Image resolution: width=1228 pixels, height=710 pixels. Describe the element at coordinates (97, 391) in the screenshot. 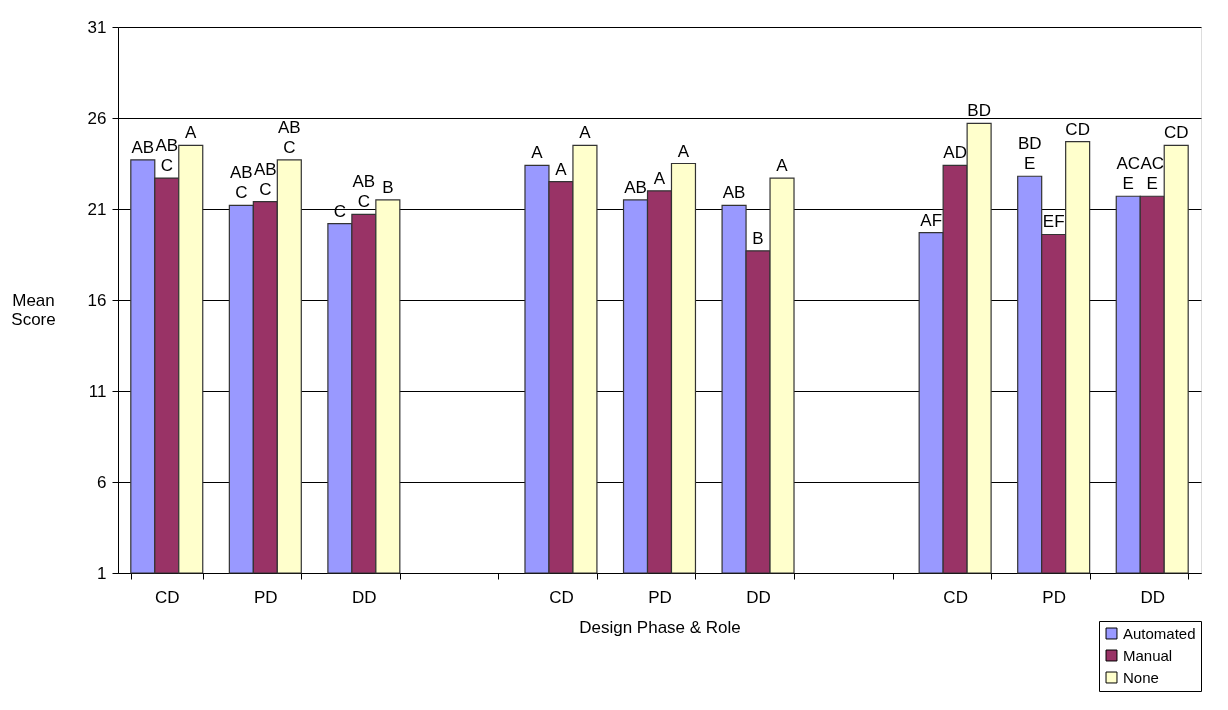

I see `y-tick-label: 11` at that location.